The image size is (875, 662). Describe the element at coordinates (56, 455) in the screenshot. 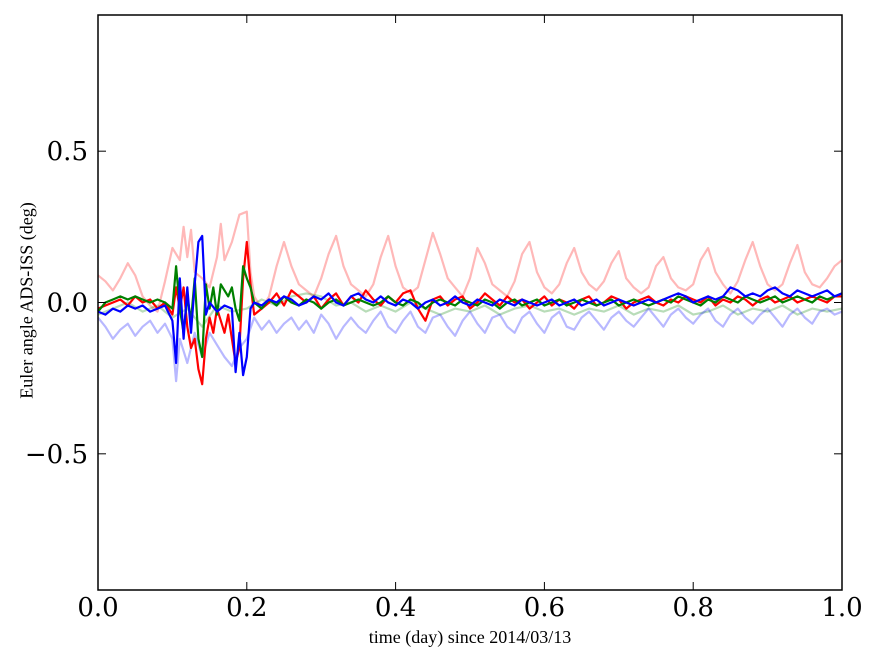

I see `y-tick-label: −0.5` at that location.